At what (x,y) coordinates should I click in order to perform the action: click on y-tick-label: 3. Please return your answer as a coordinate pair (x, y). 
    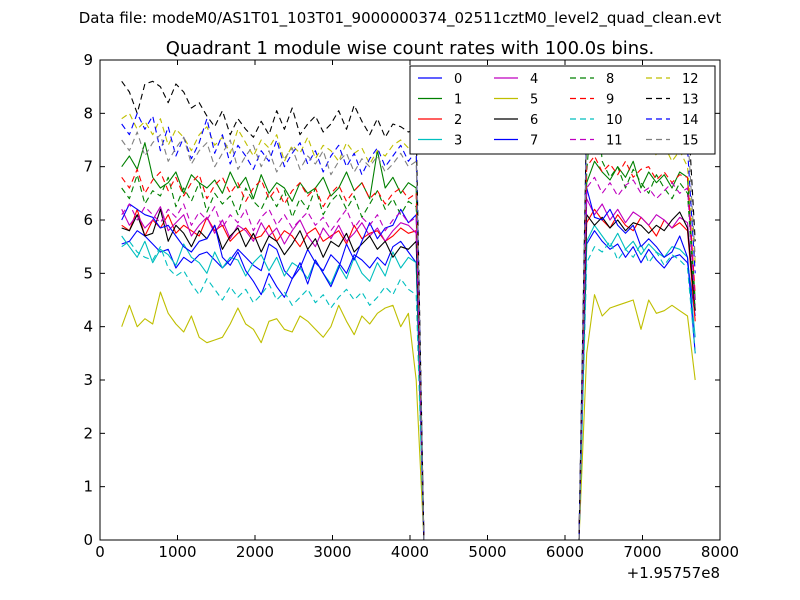
    Looking at the image, I should click on (88, 380).